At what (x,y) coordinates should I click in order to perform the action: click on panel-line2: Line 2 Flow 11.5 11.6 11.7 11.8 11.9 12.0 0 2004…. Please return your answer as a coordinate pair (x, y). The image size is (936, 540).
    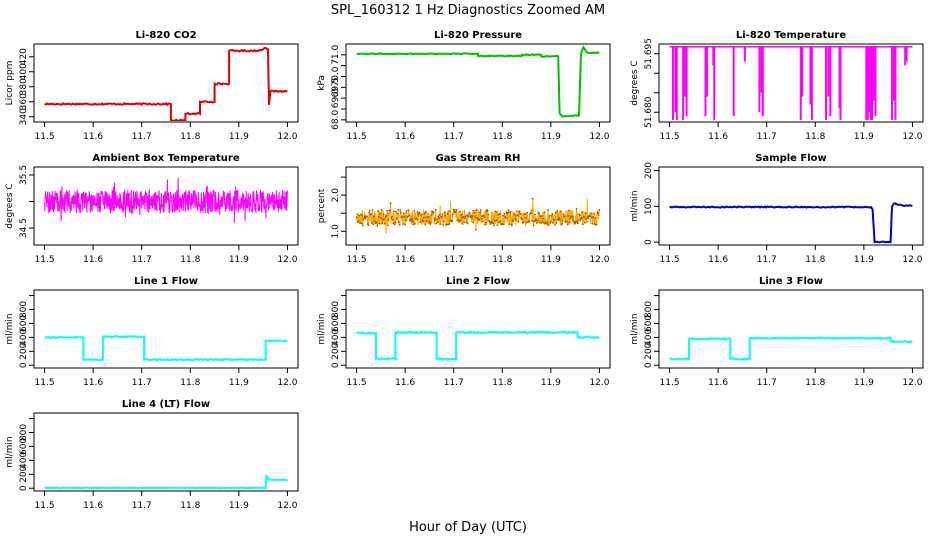
    Looking at the image, I should click on (464, 332).